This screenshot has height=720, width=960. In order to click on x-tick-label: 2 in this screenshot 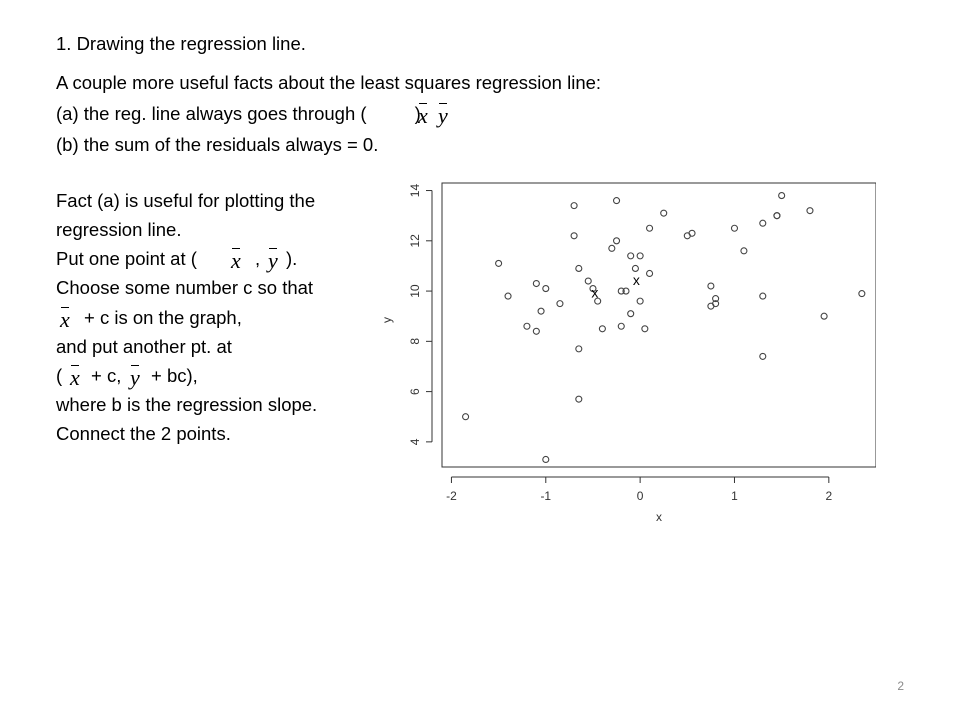, I will do `click(828, 496)`.